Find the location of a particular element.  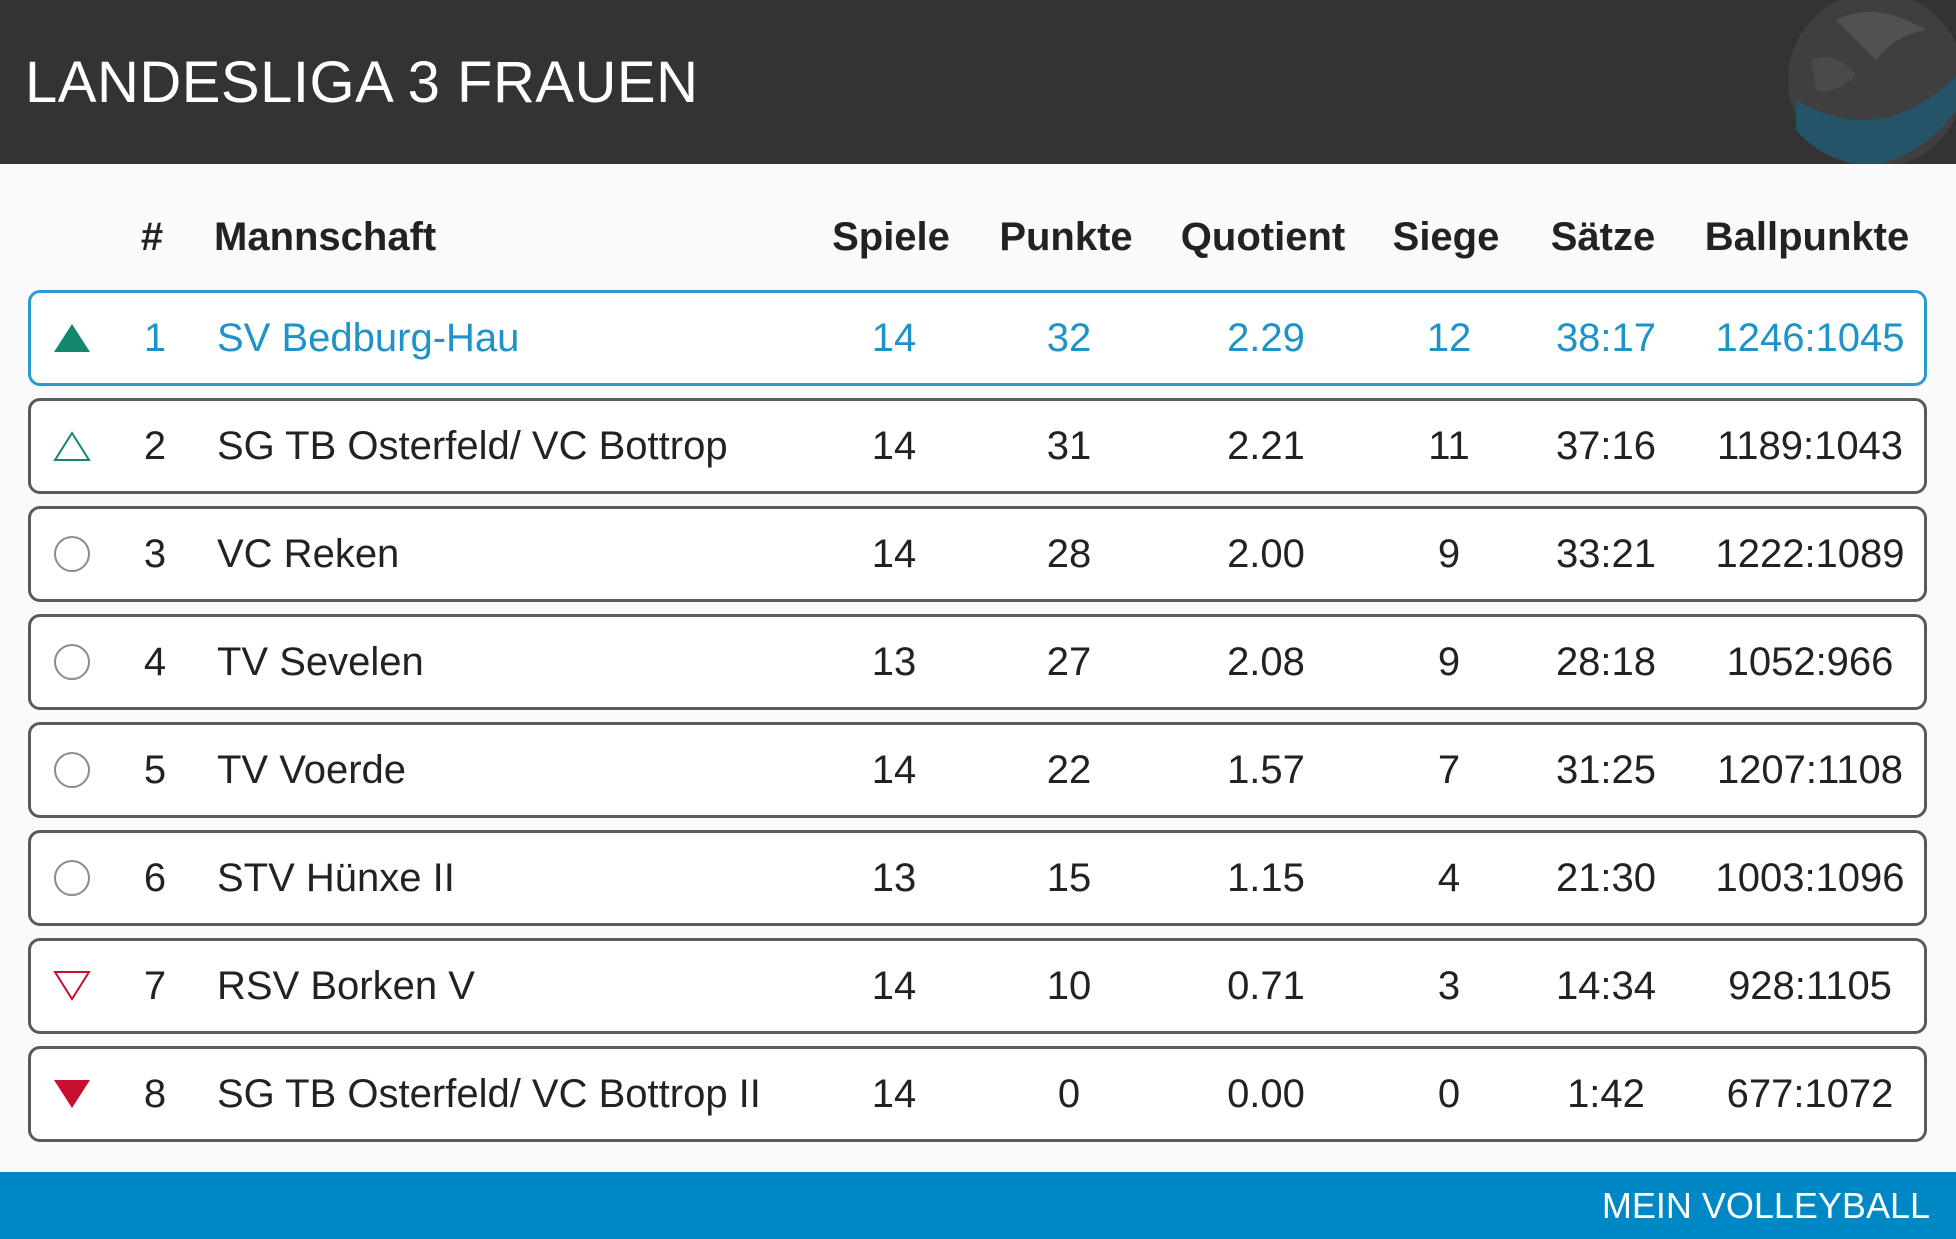

header-bar: LANDESLIGA 3 FRAUEN is located at coordinates (978, 82).